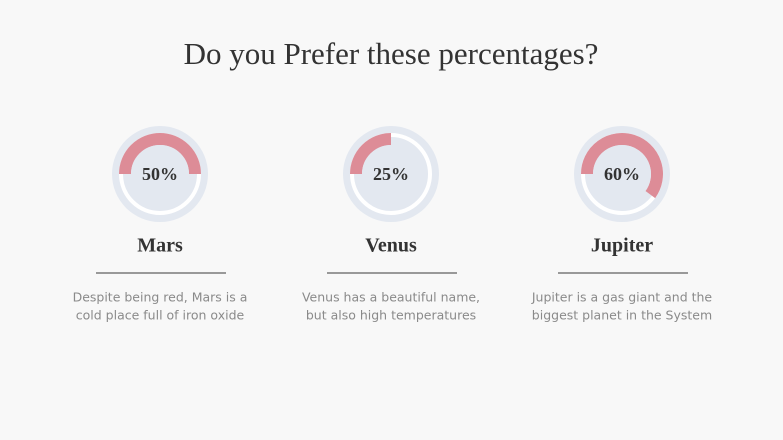 Image resolution: width=783 pixels, height=440 pixels. I want to click on description: cold place full of iron oxide, so click(160, 315).